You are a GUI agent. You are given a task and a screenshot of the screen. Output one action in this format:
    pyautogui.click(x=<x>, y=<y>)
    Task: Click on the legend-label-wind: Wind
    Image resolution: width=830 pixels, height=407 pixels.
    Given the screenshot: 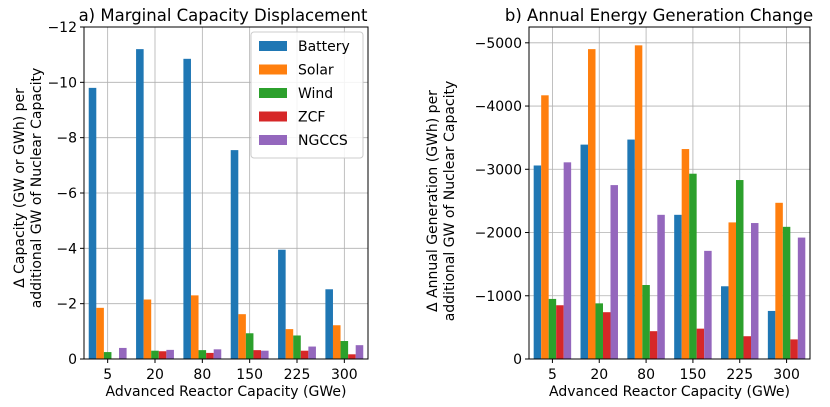 What is the action you would take?
    pyautogui.click(x=315, y=94)
    